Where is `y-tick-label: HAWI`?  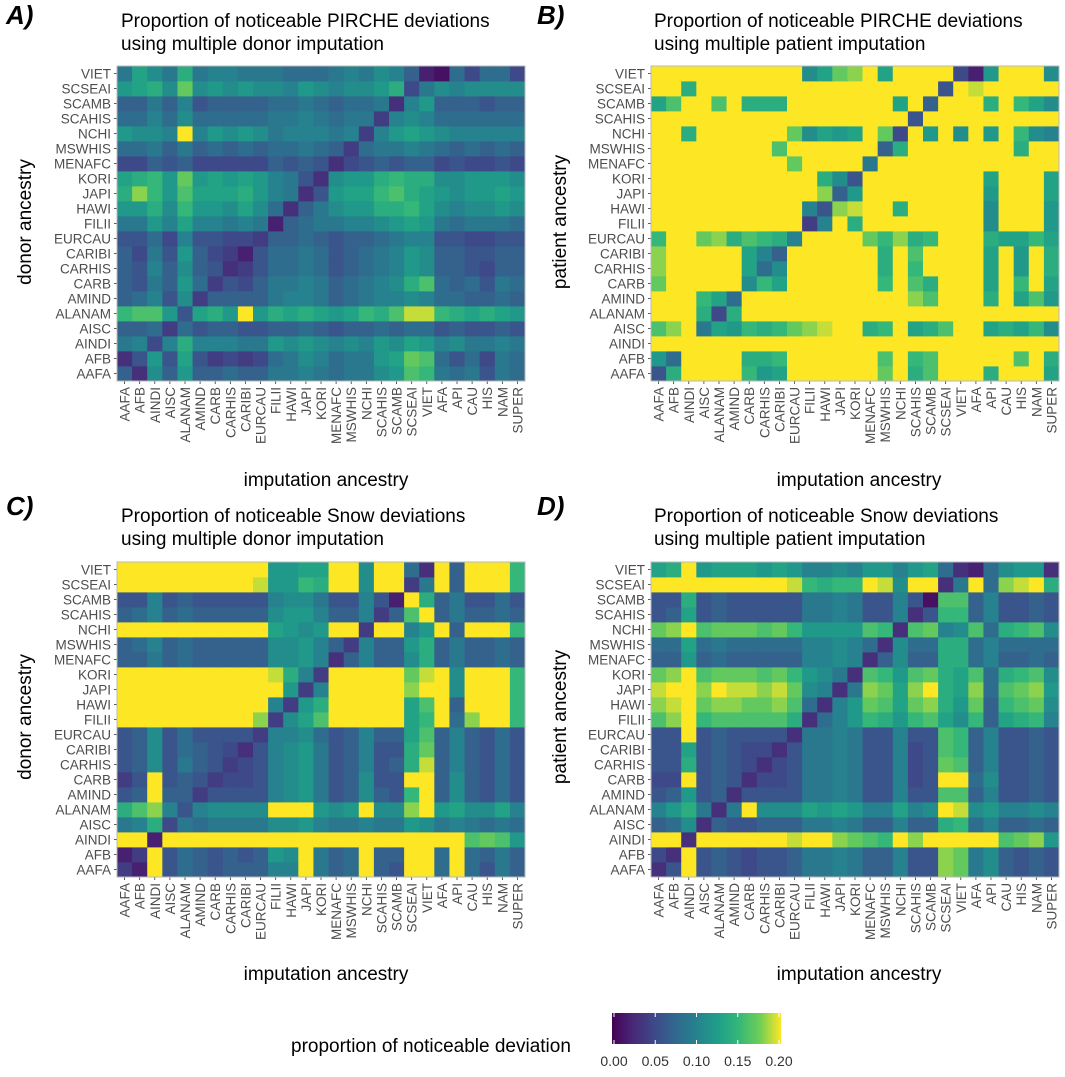 y-tick-label: HAWI is located at coordinates (627, 209).